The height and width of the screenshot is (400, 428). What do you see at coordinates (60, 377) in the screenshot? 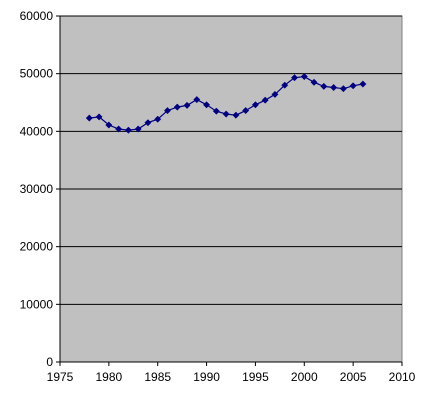
I see `x-tick-label: 1975` at bounding box center [60, 377].